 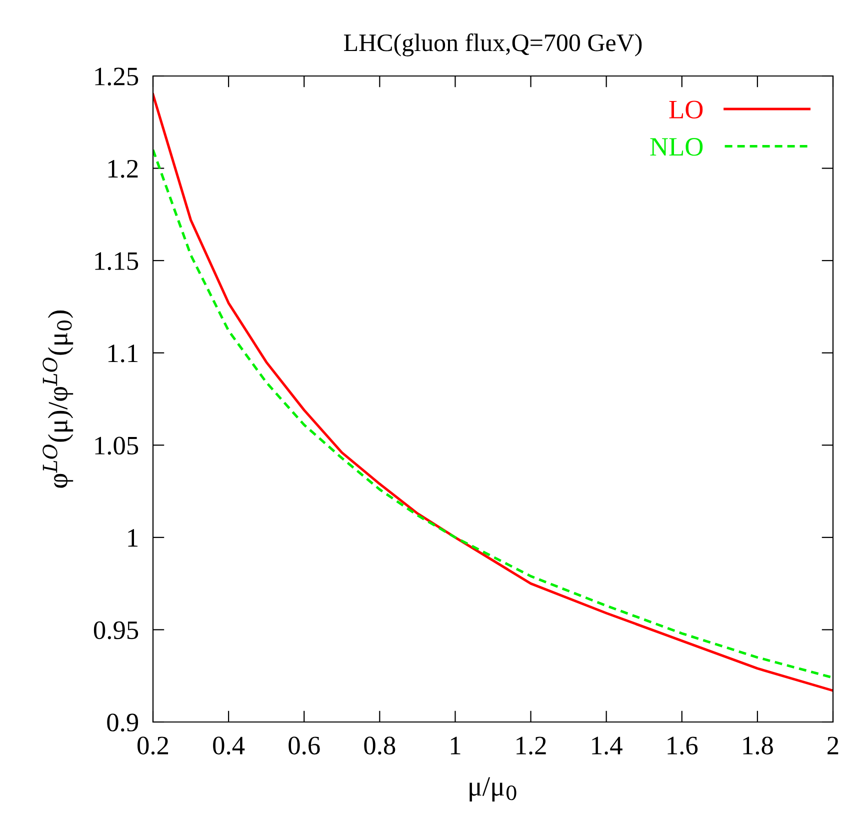 I want to click on x-tick-label: 1.6, so click(x=683, y=745).